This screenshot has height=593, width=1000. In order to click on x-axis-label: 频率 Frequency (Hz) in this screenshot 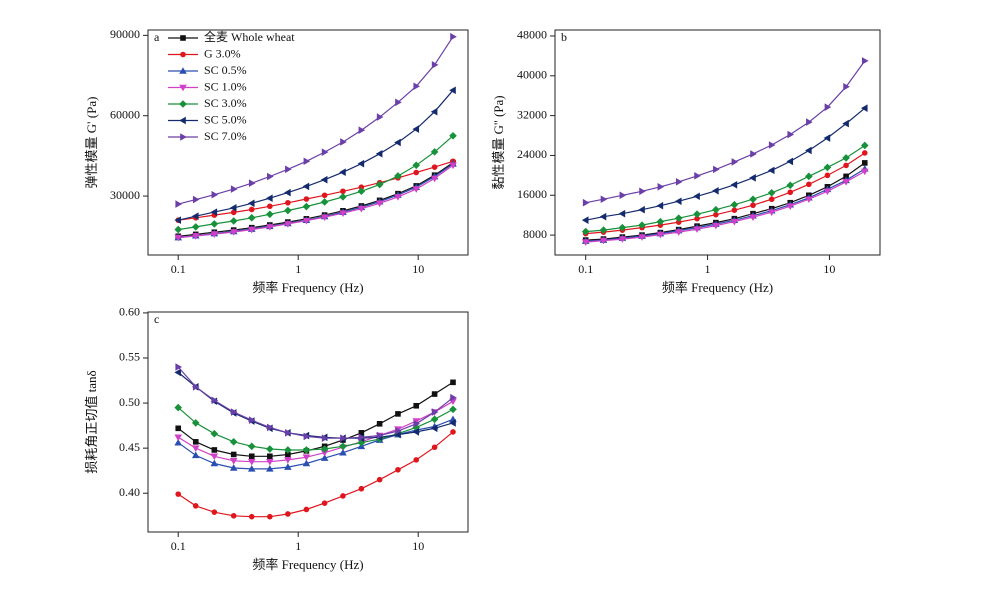, I will do `click(717, 287)`.